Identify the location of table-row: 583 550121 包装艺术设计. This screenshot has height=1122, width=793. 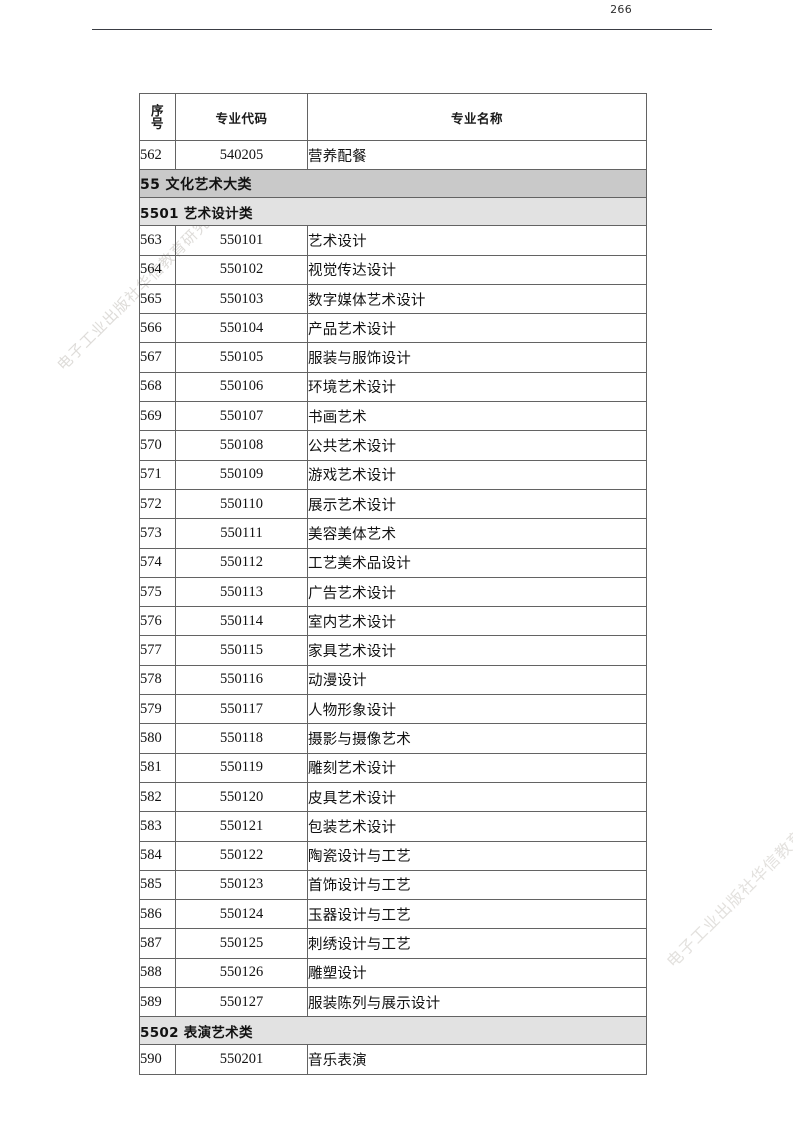
(393, 826).